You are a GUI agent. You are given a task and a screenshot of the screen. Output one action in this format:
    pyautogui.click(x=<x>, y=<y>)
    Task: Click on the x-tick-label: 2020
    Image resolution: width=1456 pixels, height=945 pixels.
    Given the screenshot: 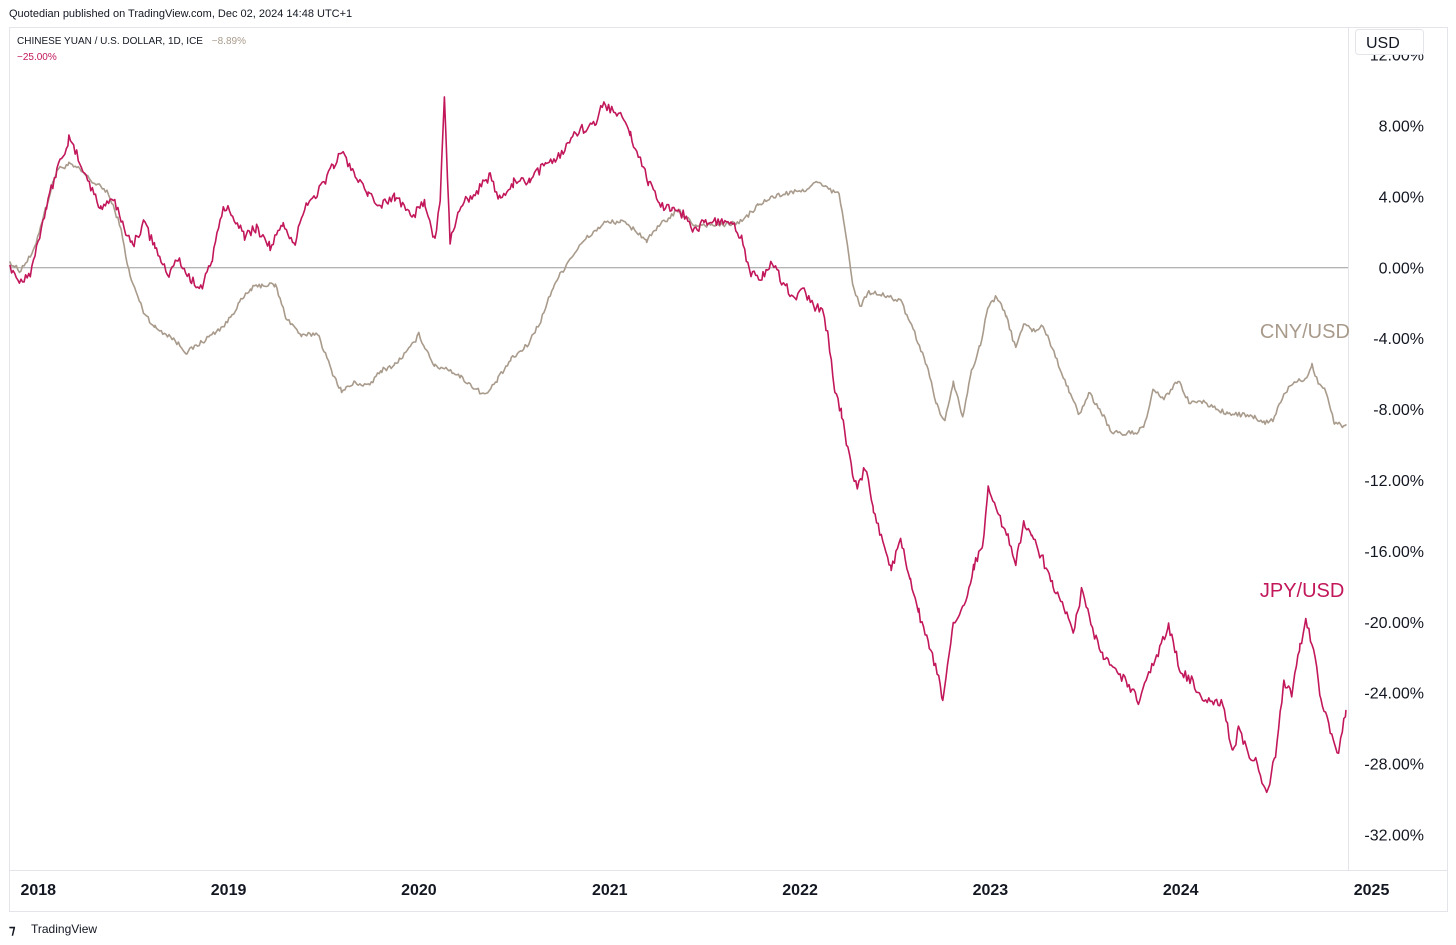 What is the action you would take?
    pyautogui.click(x=419, y=890)
    